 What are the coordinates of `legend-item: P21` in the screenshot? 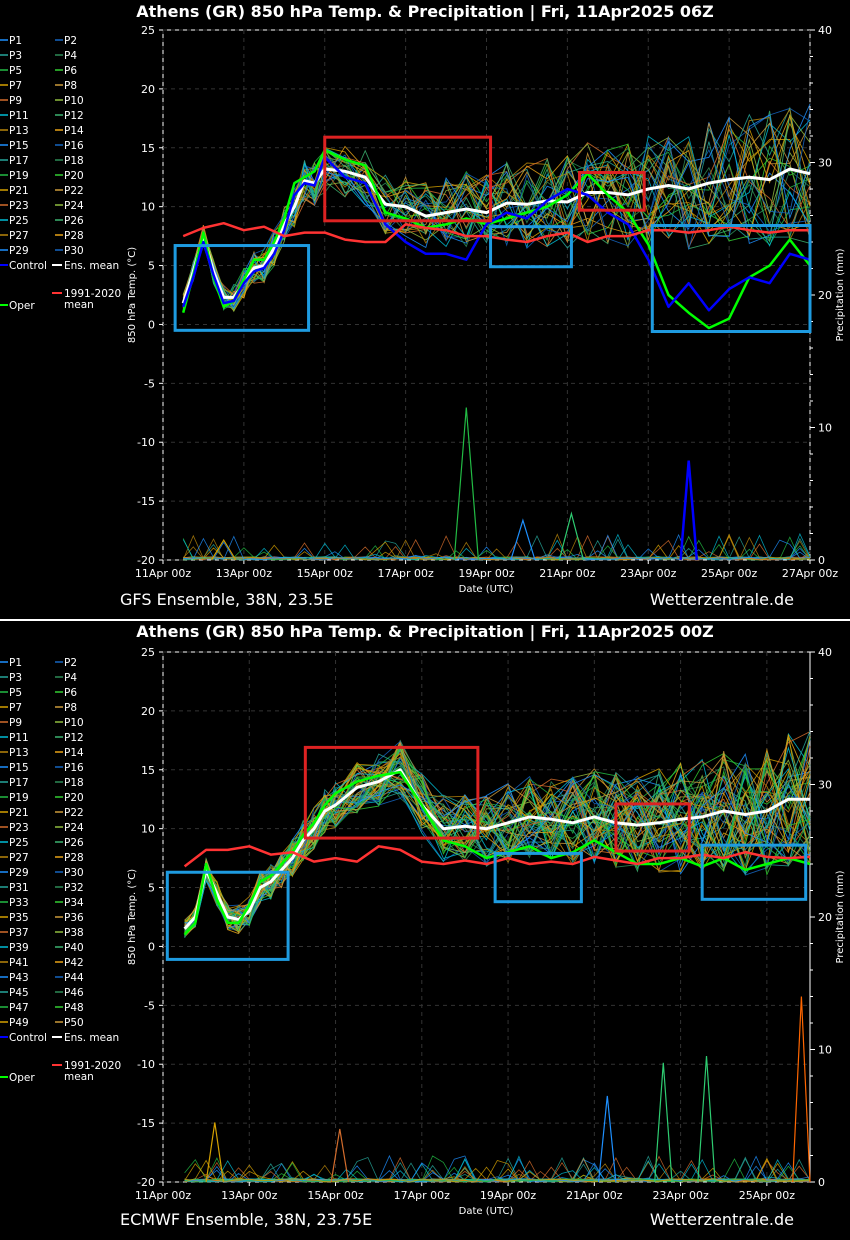 It's located at (19, 813).